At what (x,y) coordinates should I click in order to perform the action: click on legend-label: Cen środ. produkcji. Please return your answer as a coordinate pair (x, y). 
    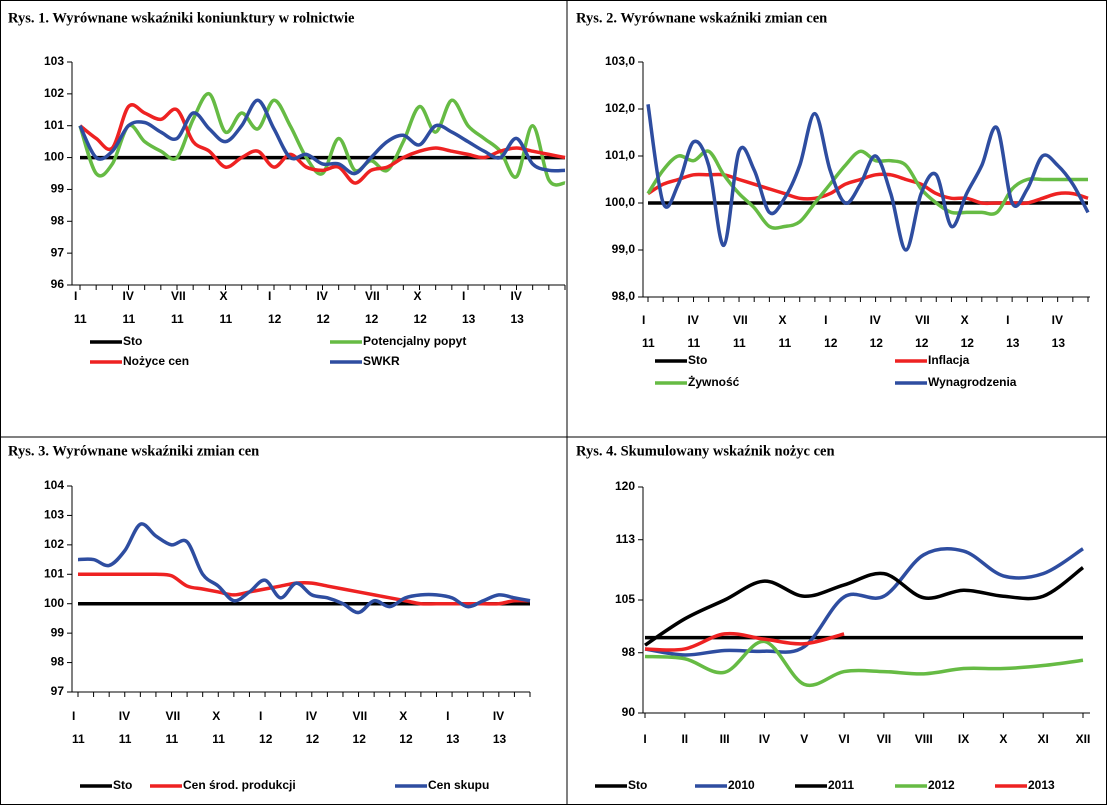
    Looking at the image, I should click on (239, 785).